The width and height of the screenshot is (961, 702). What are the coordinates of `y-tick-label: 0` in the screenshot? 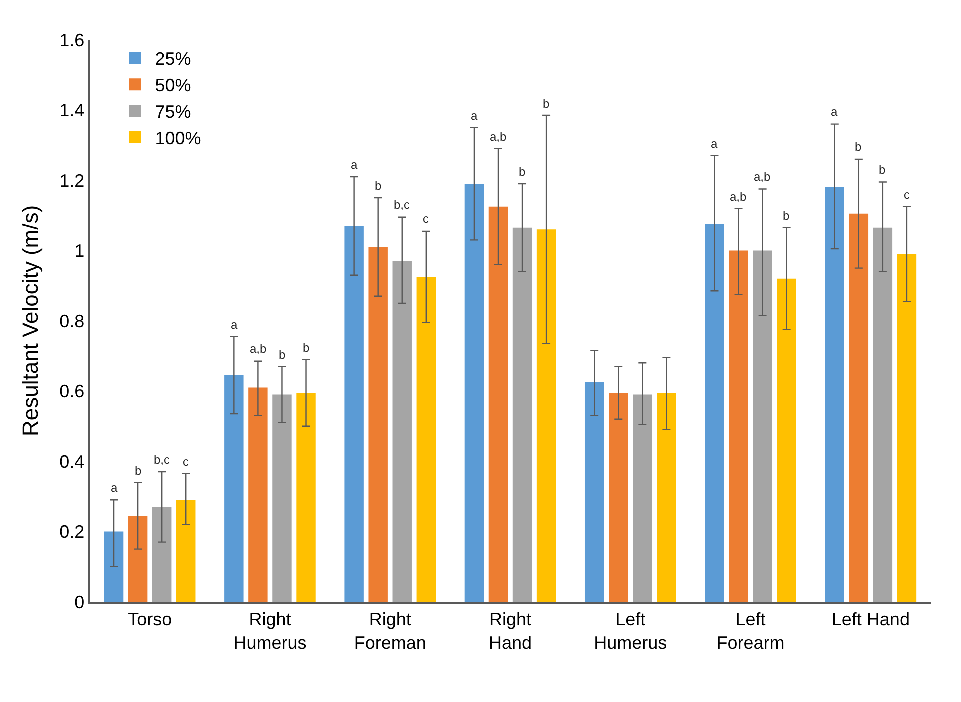 It's located at (79, 602).